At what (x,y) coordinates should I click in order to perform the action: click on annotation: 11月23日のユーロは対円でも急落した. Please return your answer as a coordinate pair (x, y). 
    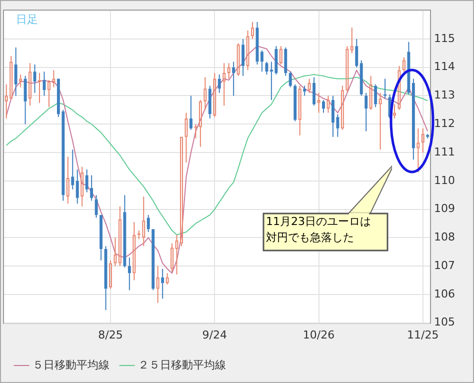
    Looking at the image, I should click on (319, 230).